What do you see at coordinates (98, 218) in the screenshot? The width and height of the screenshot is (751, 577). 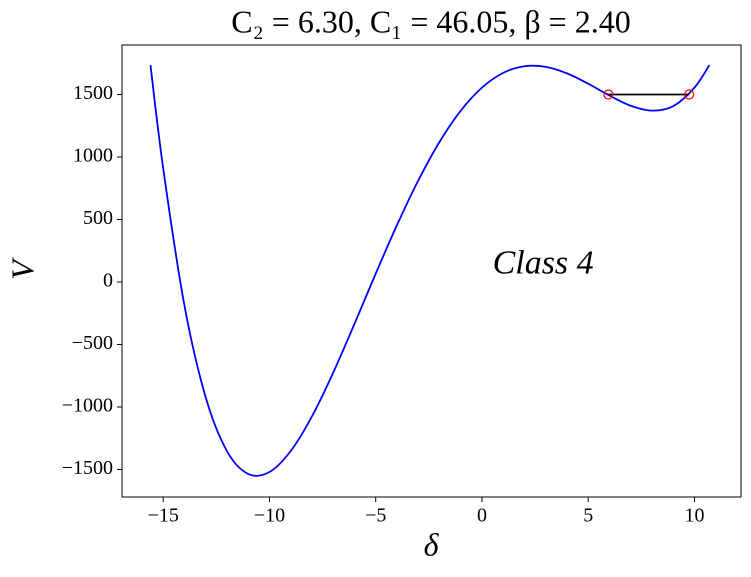 I see `y-tick-label: 500` at bounding box center [98, 218].